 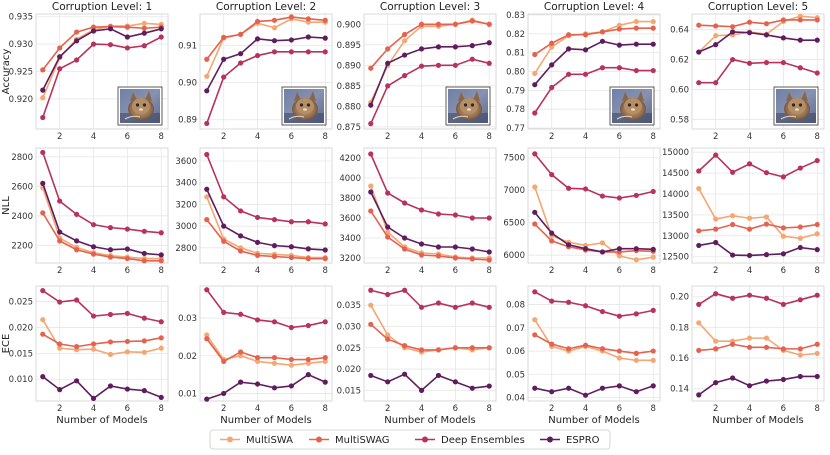 I want to click on y-tick-label: 0.025, so click(x=349, y=349).